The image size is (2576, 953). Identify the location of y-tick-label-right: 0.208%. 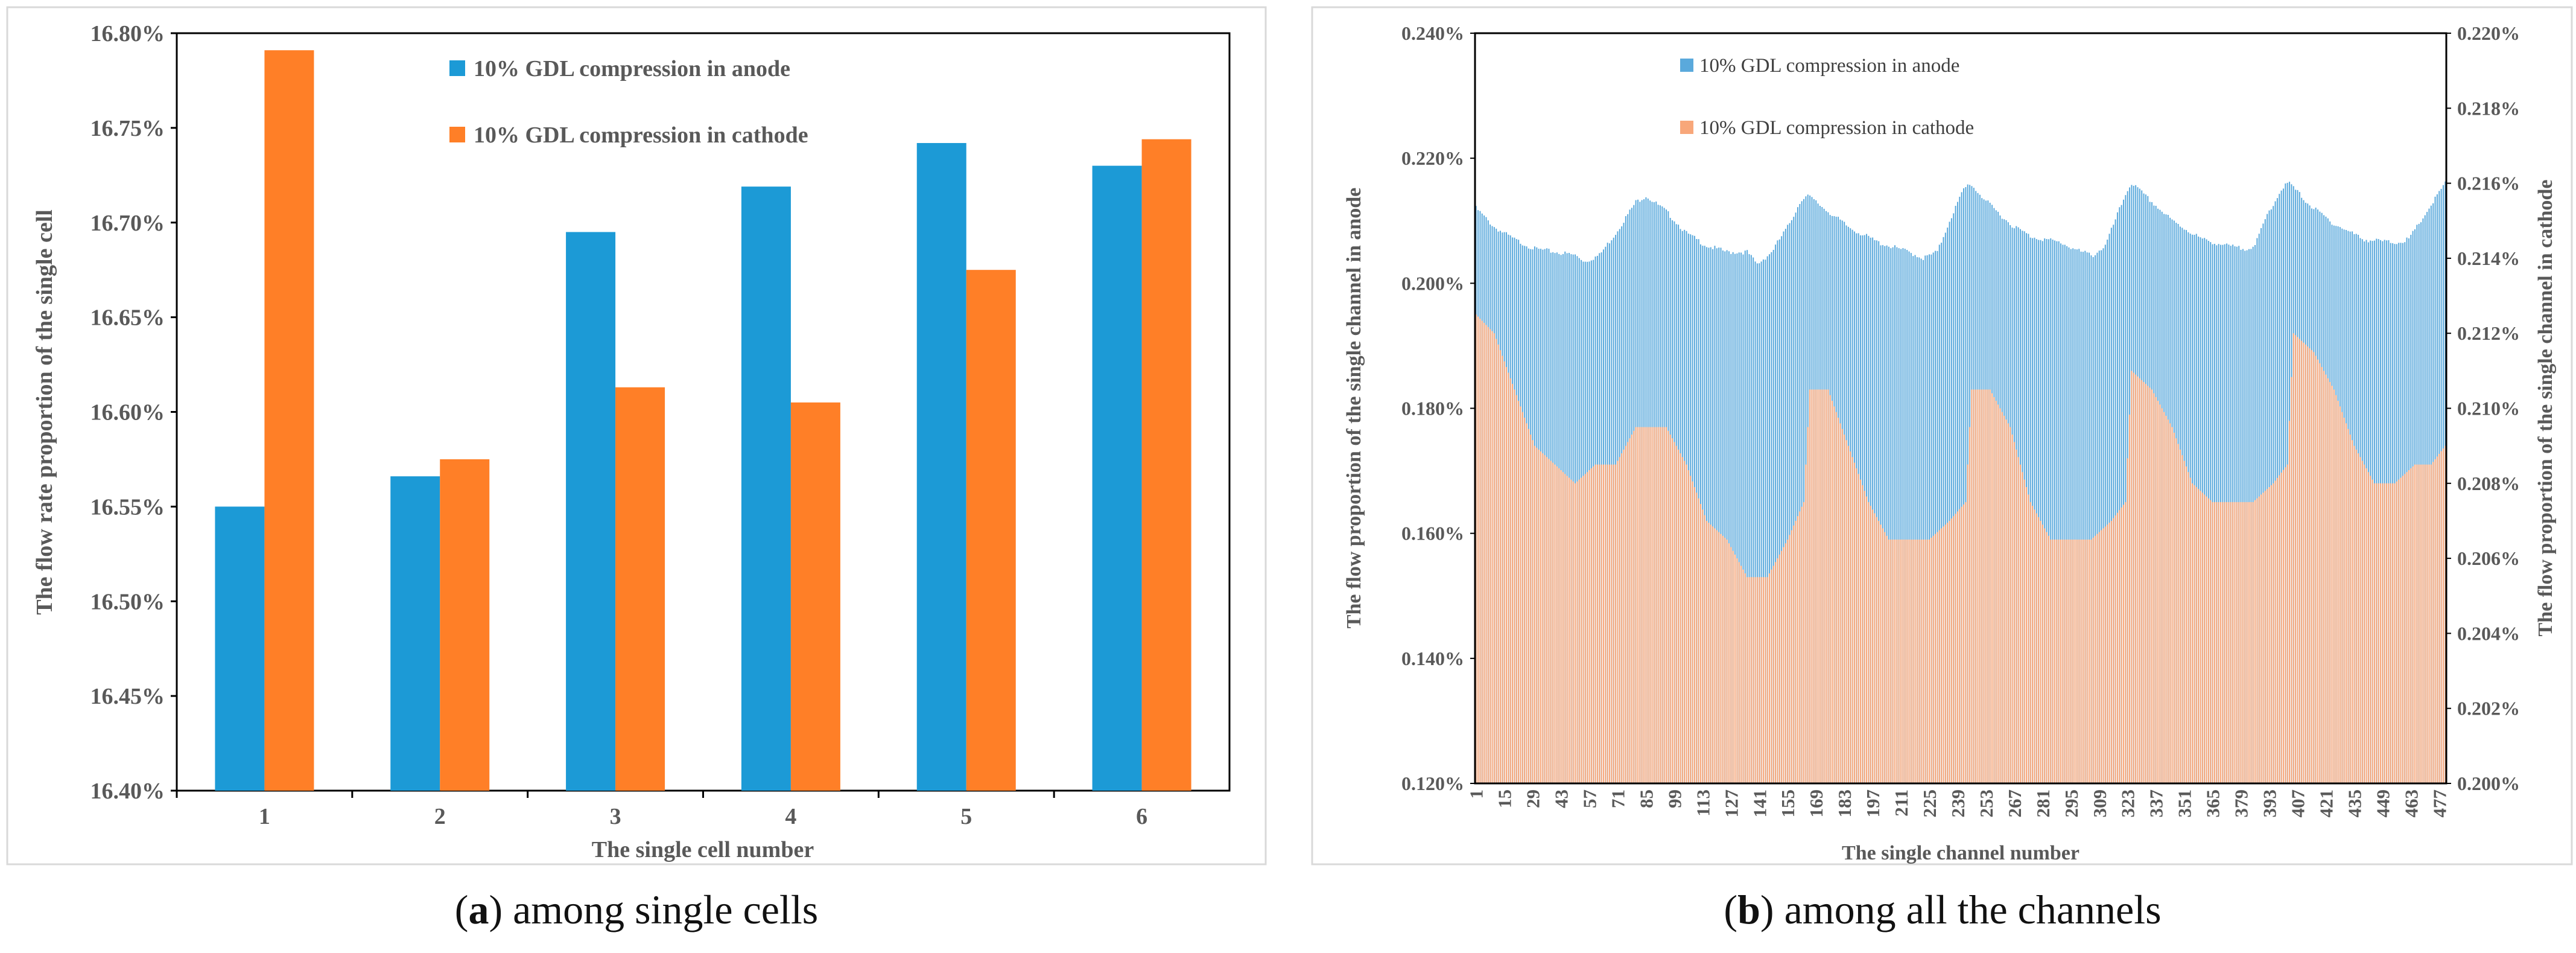
(2489, 483).